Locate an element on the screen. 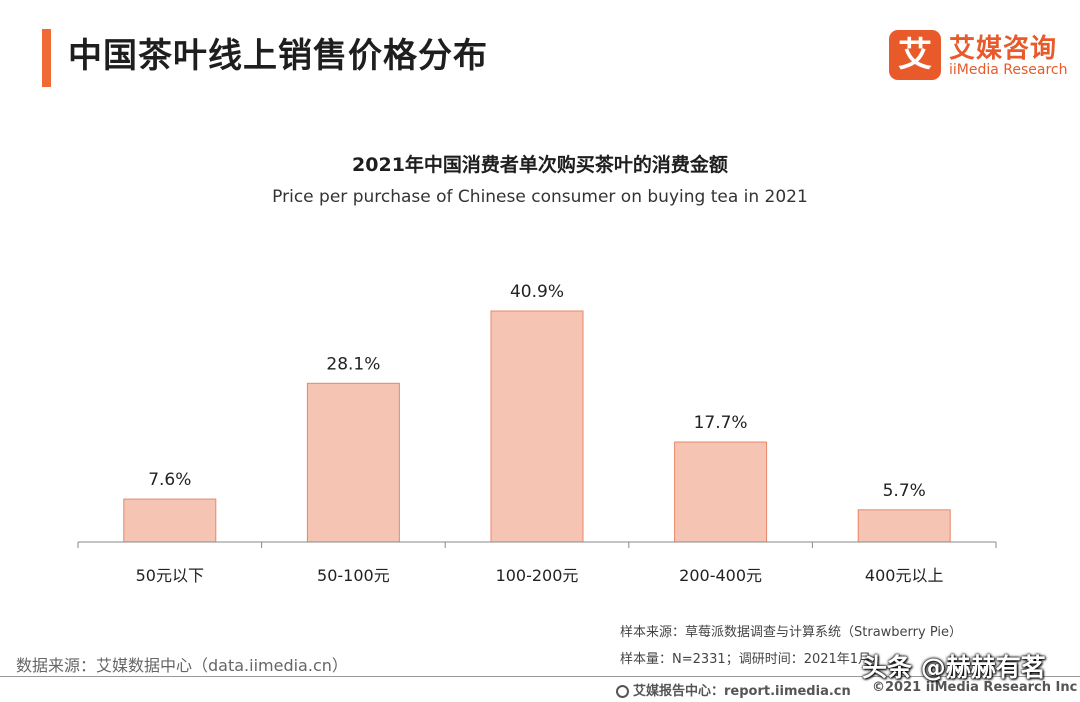  chart-title: 2021年中国消费者单次购买茶叶的消费金额 is located at coordinates (540, 165).